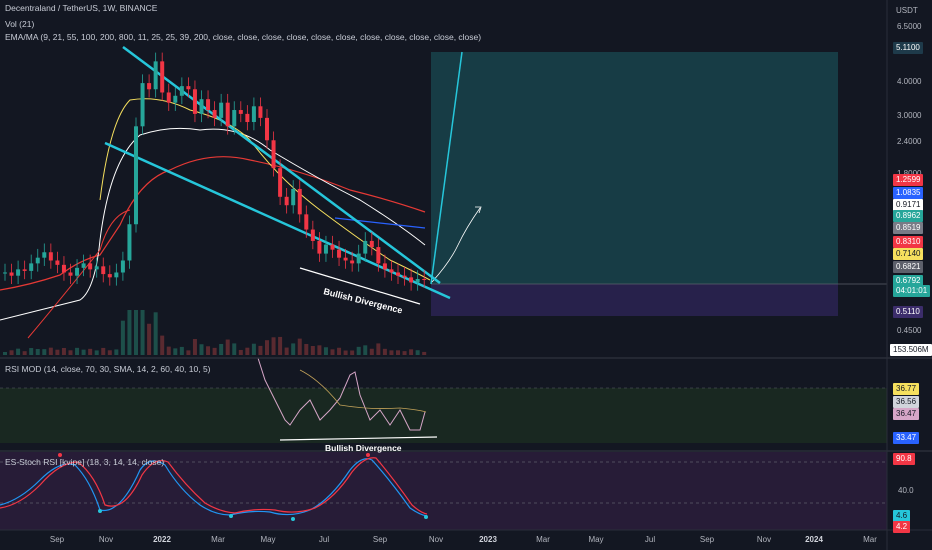 The width and height of the screenshot is (932, 550). I want to click on stoch-d-line, so click(214, 486).